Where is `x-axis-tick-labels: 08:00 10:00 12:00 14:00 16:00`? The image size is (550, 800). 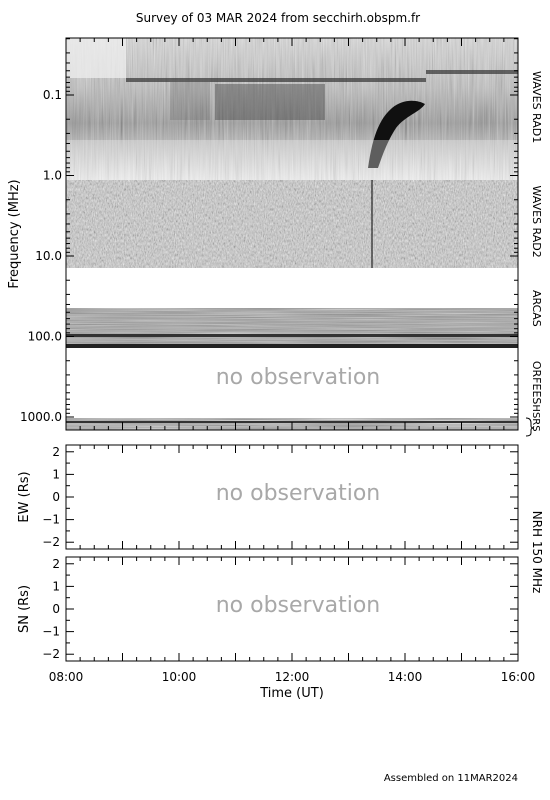 x-axis-tick-labels: 08:00 10:00 12:00 14:00 16:00 is located at coordinates (292, 677).